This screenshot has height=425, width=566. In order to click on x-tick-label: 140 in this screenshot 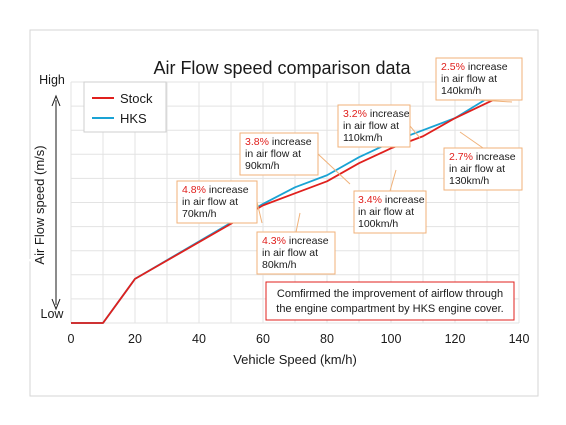, I will do `click(519, 339)`.